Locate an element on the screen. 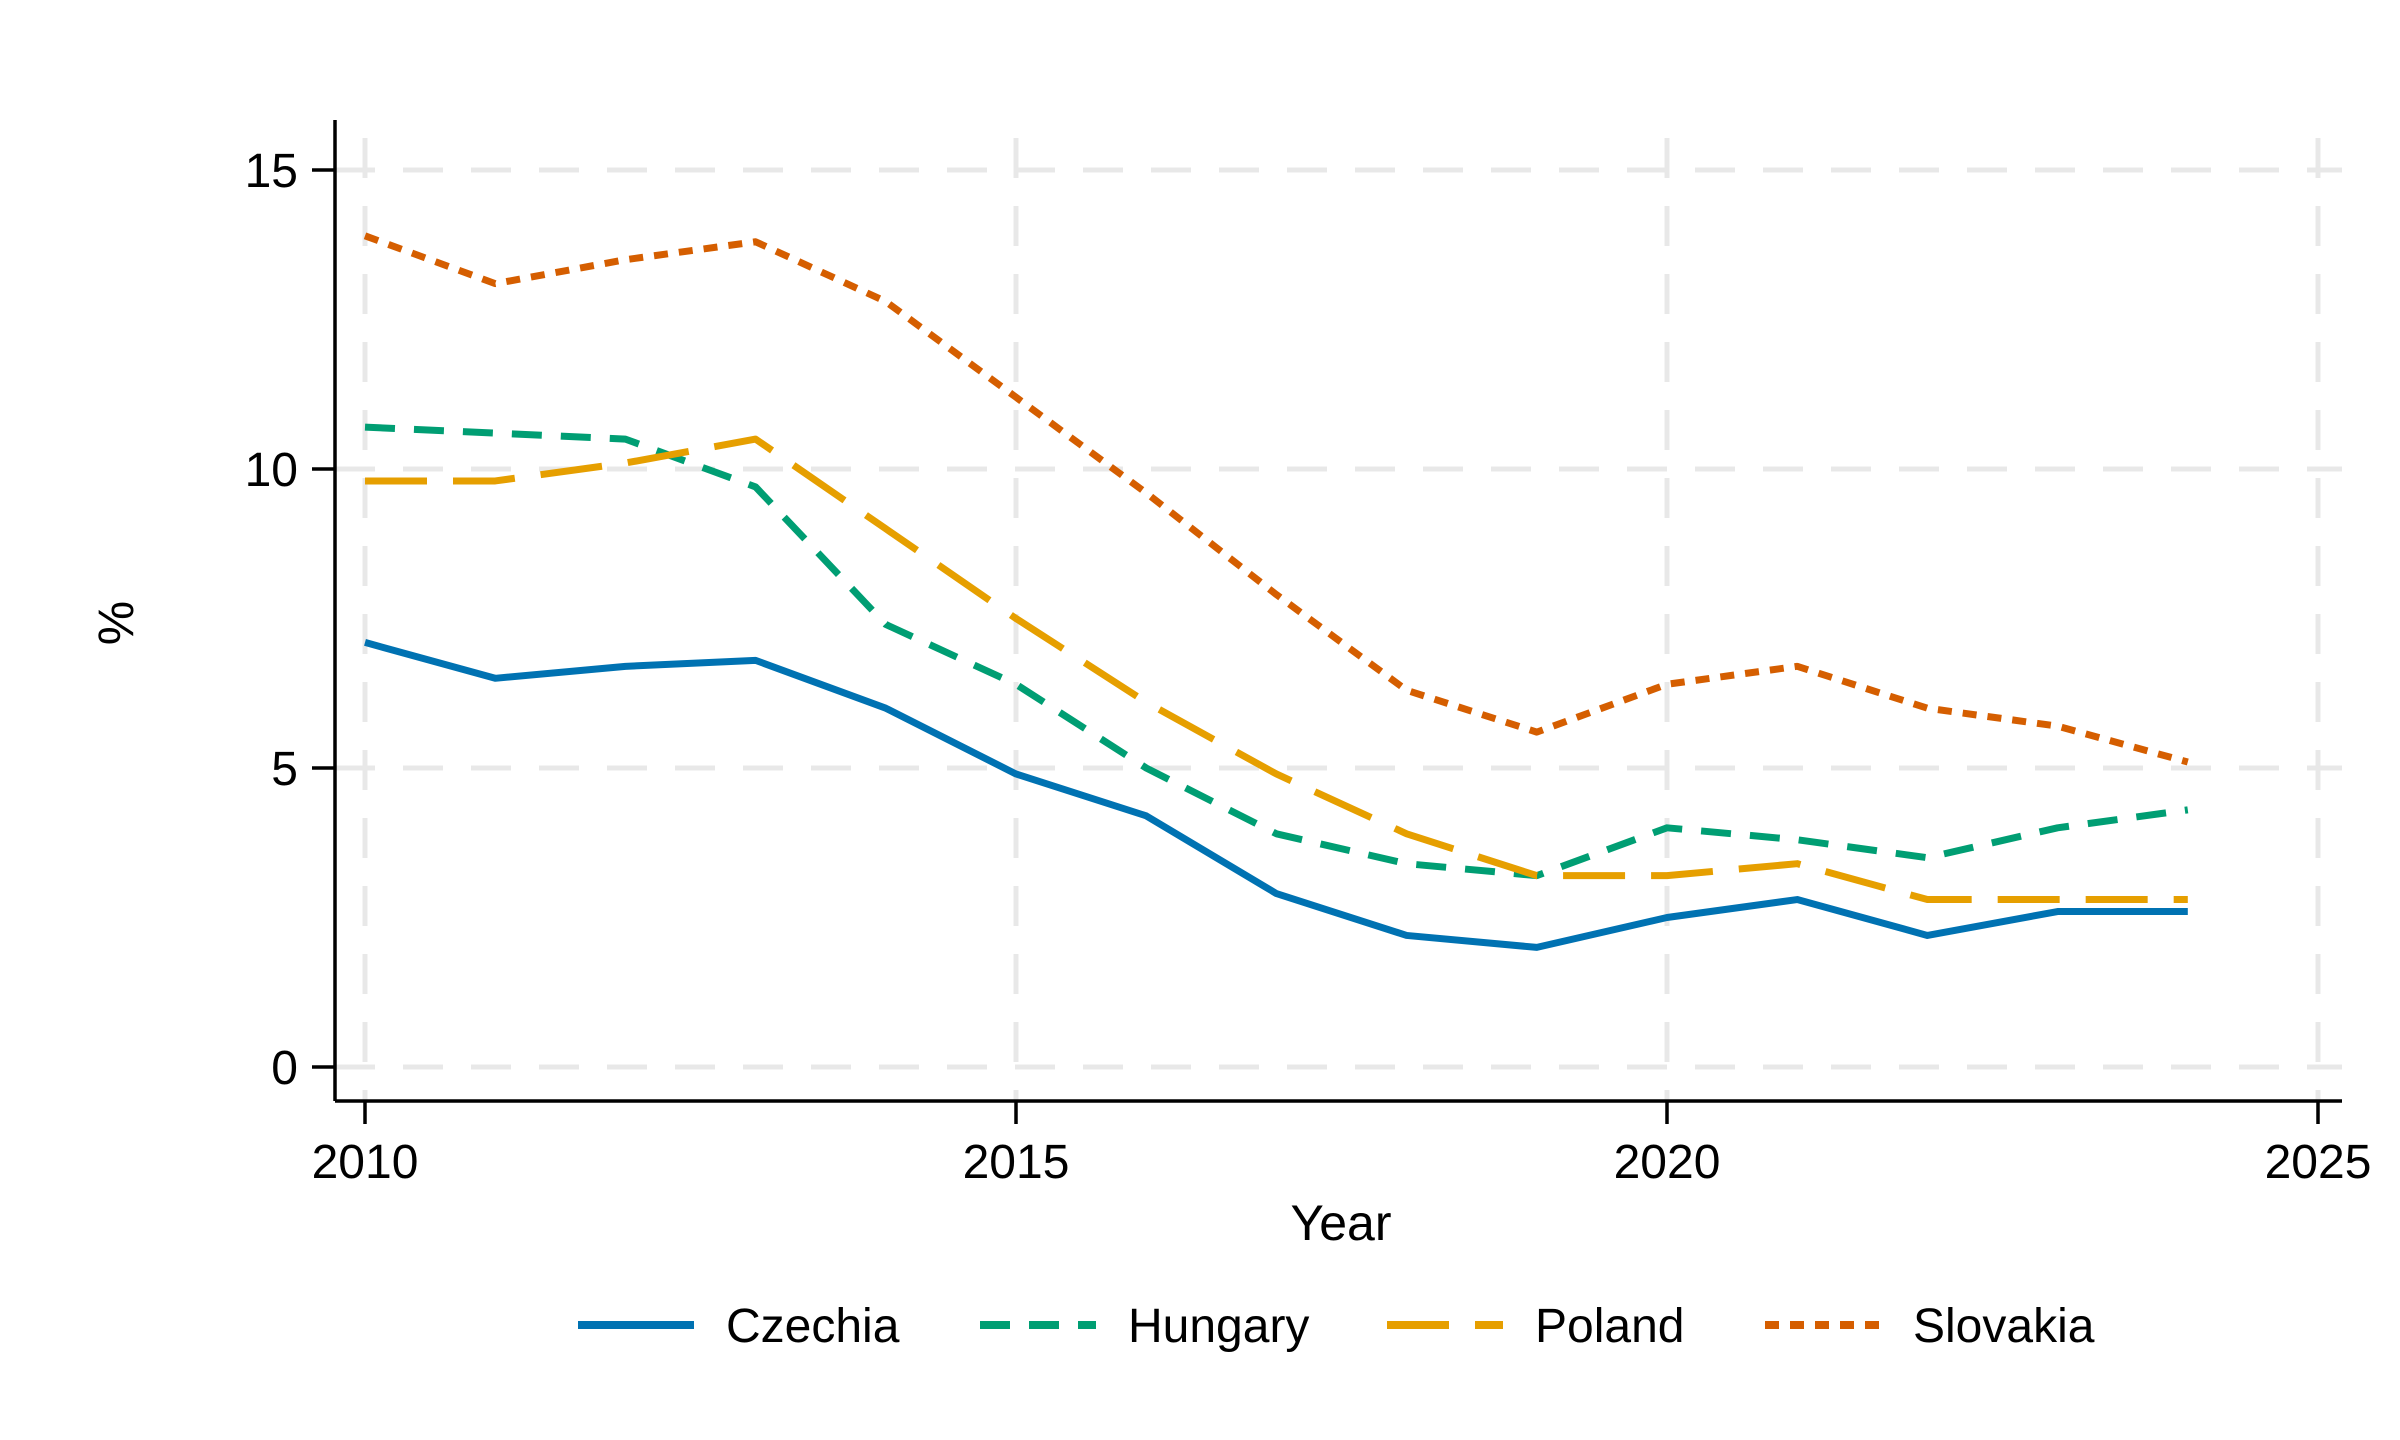 This screenshot has width=2400, height=1440. legend-item-hungary: Hungary is located at coordinates (1144, 1326).